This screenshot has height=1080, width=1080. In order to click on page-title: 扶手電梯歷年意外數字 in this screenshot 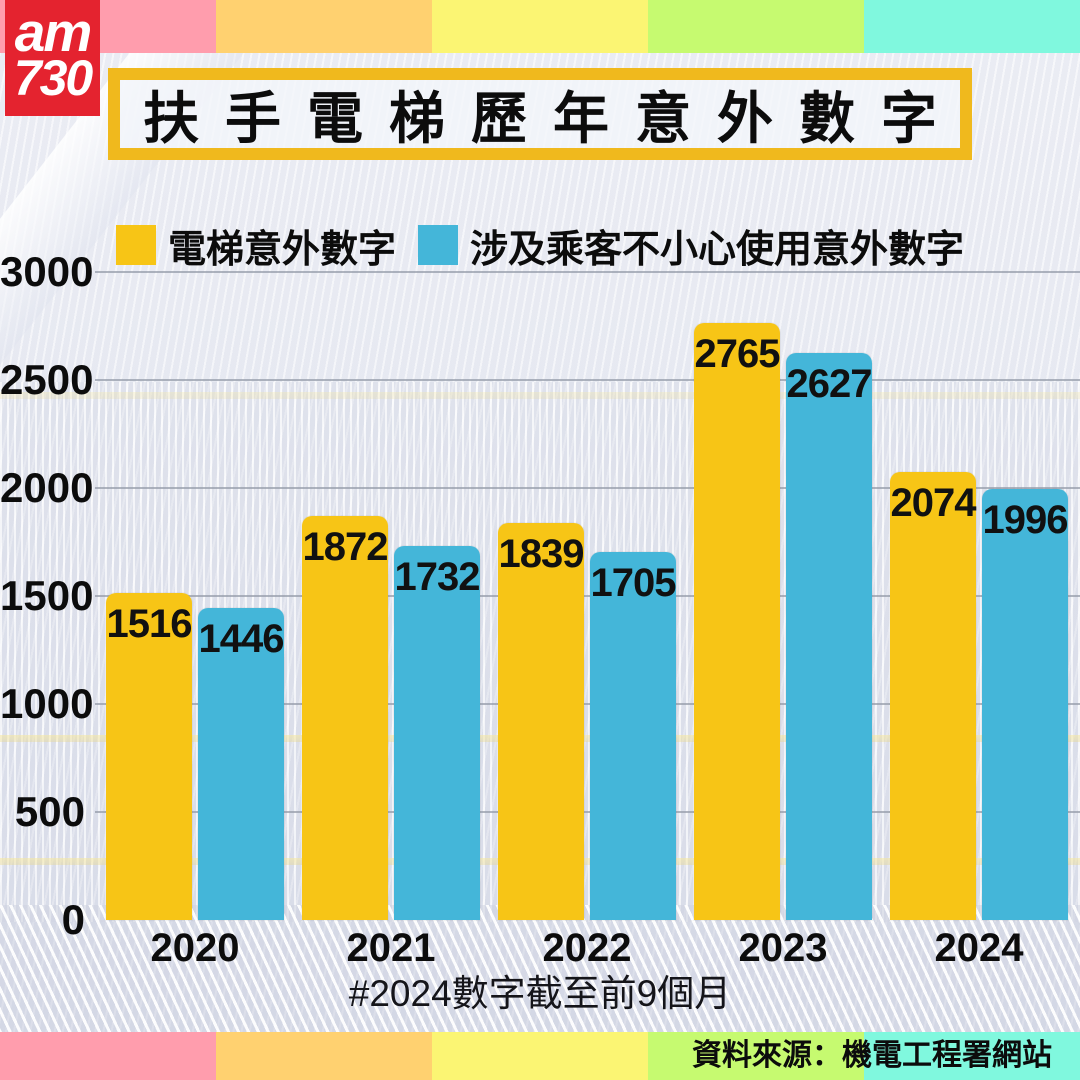, I will do `click(553, 118)`.